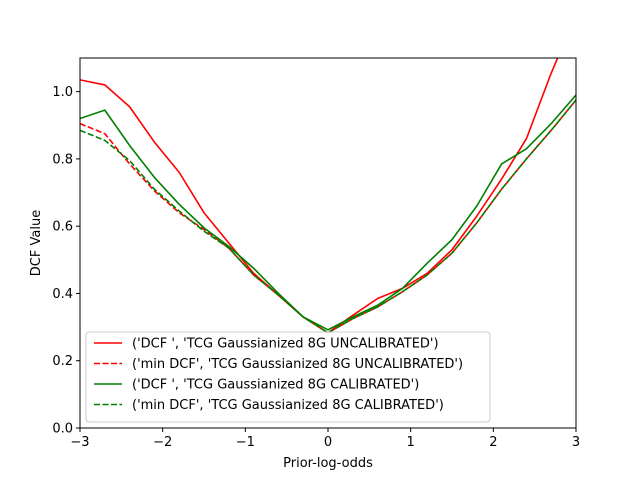 This screenshot has width=640, height=480. I want to click on y-axis-label: DCF Value, so click(36, 243).